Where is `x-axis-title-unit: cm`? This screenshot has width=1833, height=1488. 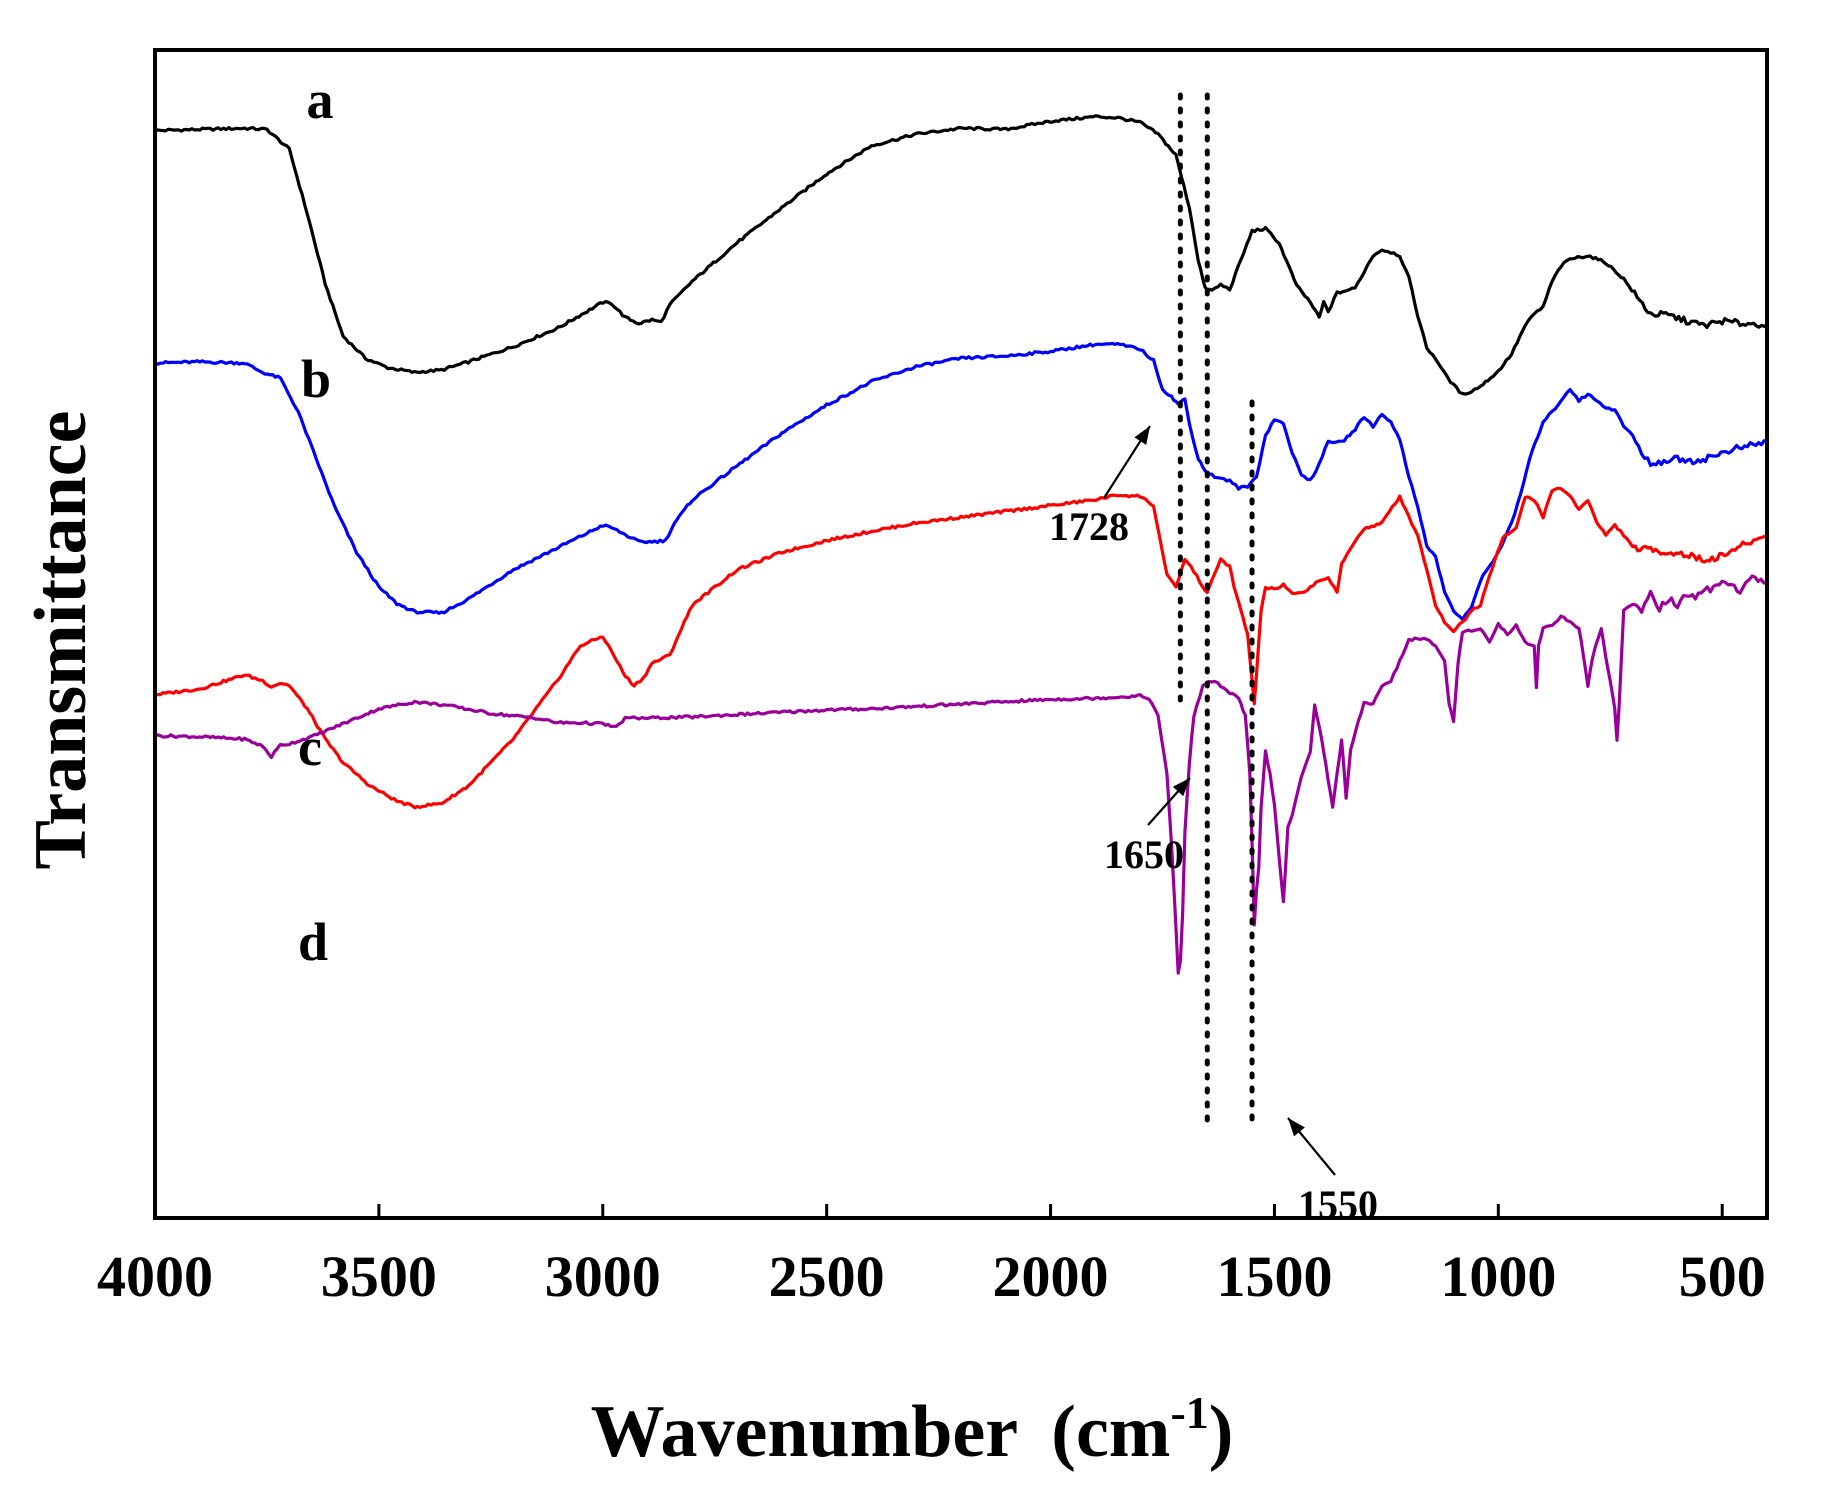
x-axis-title-unit: cm is located at coordinates (1123, 1432).